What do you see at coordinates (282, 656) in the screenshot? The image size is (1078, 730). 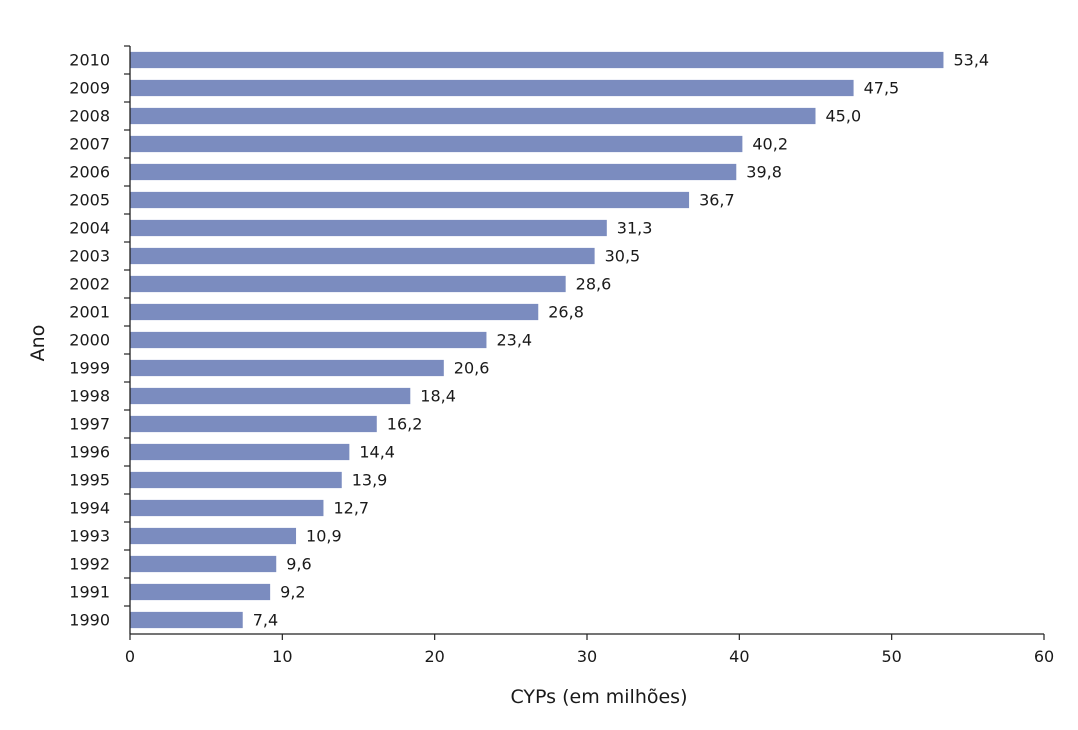 I see `x-tick-label: 10` at bounding box center [282, 656].